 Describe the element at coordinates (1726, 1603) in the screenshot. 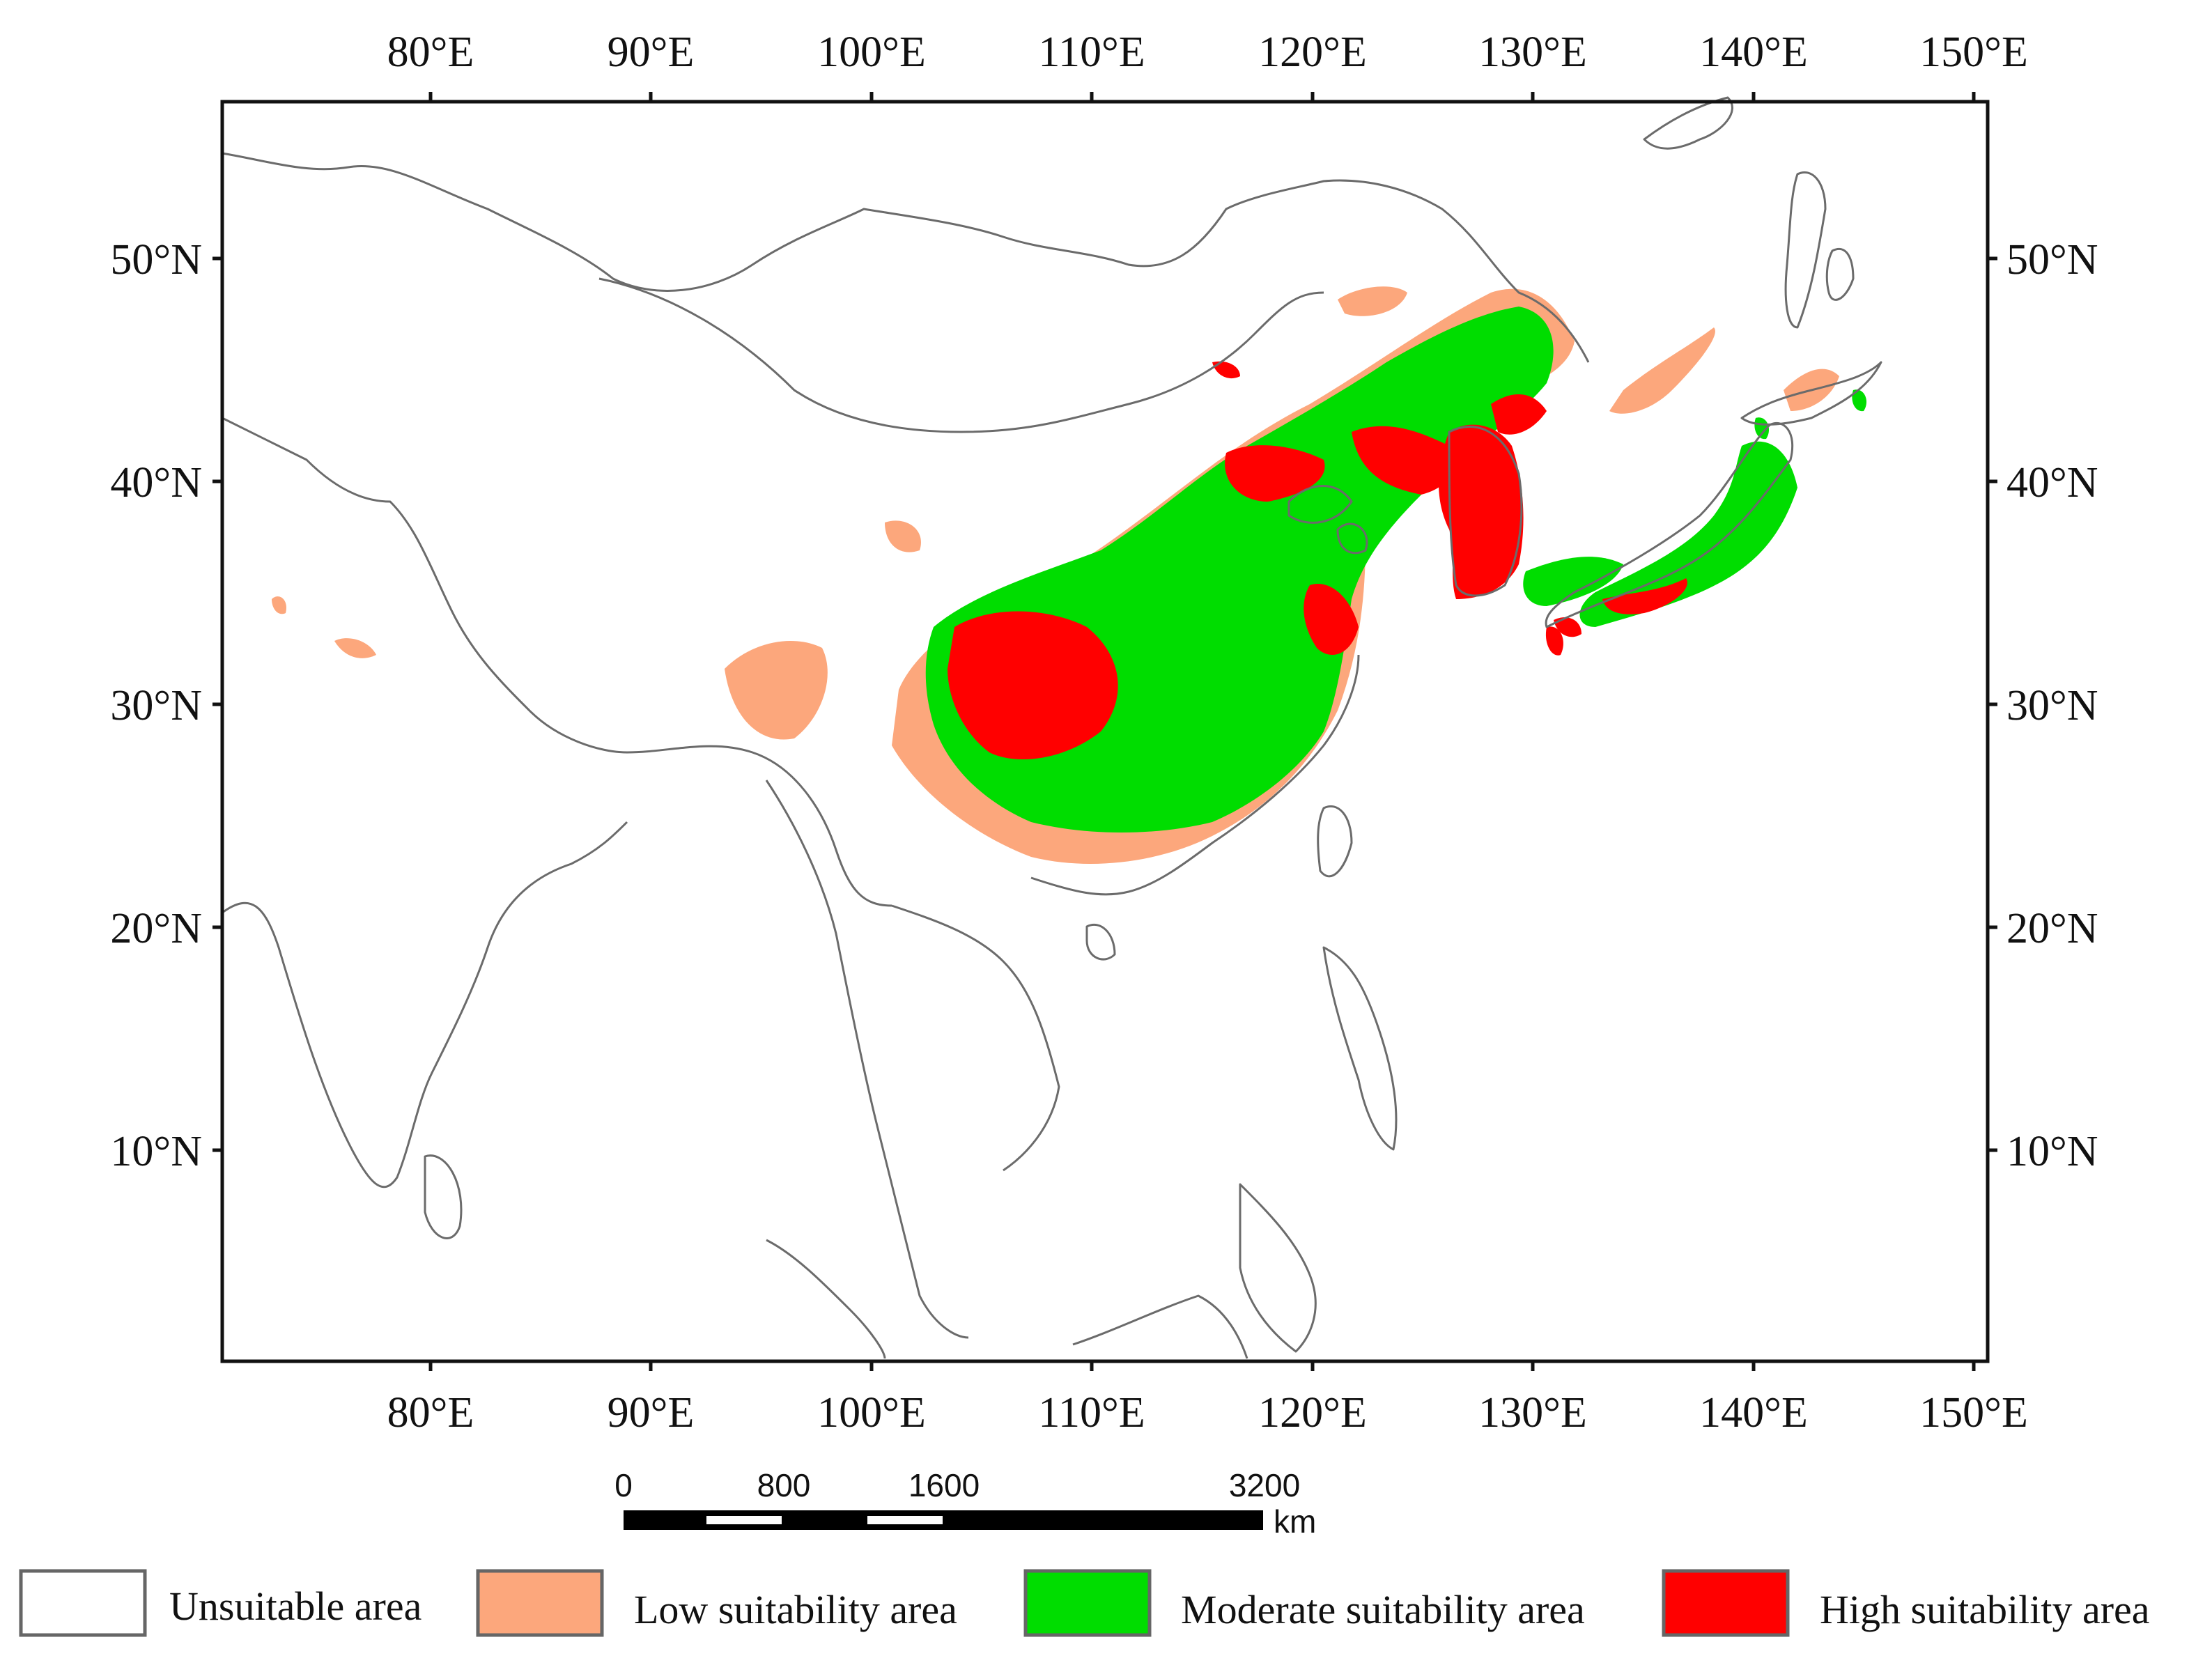

I see `legend-swatch-high` at that location.